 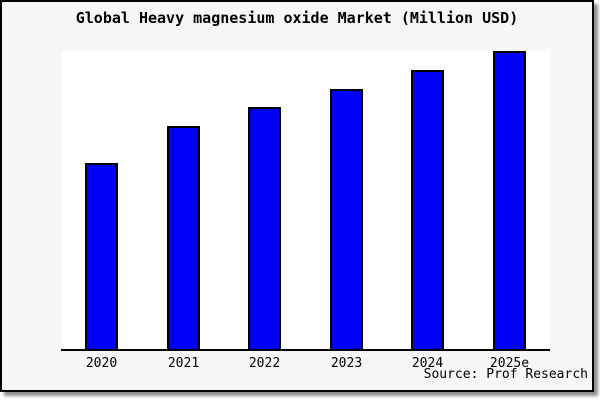 What do you see at coordinates (183, 363) in the screenshot?
I see `x-tick-label-2021: 2021` at bounding box center [183, 363].